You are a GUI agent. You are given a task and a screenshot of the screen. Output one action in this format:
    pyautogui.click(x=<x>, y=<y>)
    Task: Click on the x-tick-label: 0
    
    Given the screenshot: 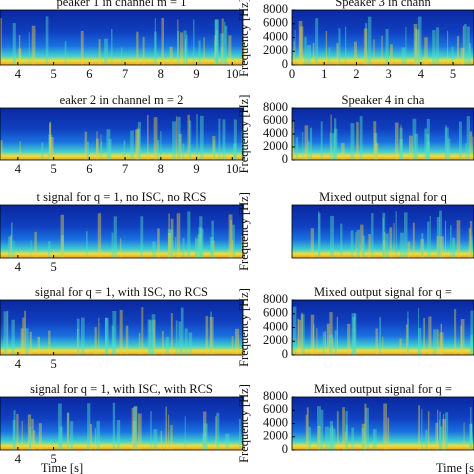 What is the action you would take?
    pyautogui.click(x=292, y=74)
    